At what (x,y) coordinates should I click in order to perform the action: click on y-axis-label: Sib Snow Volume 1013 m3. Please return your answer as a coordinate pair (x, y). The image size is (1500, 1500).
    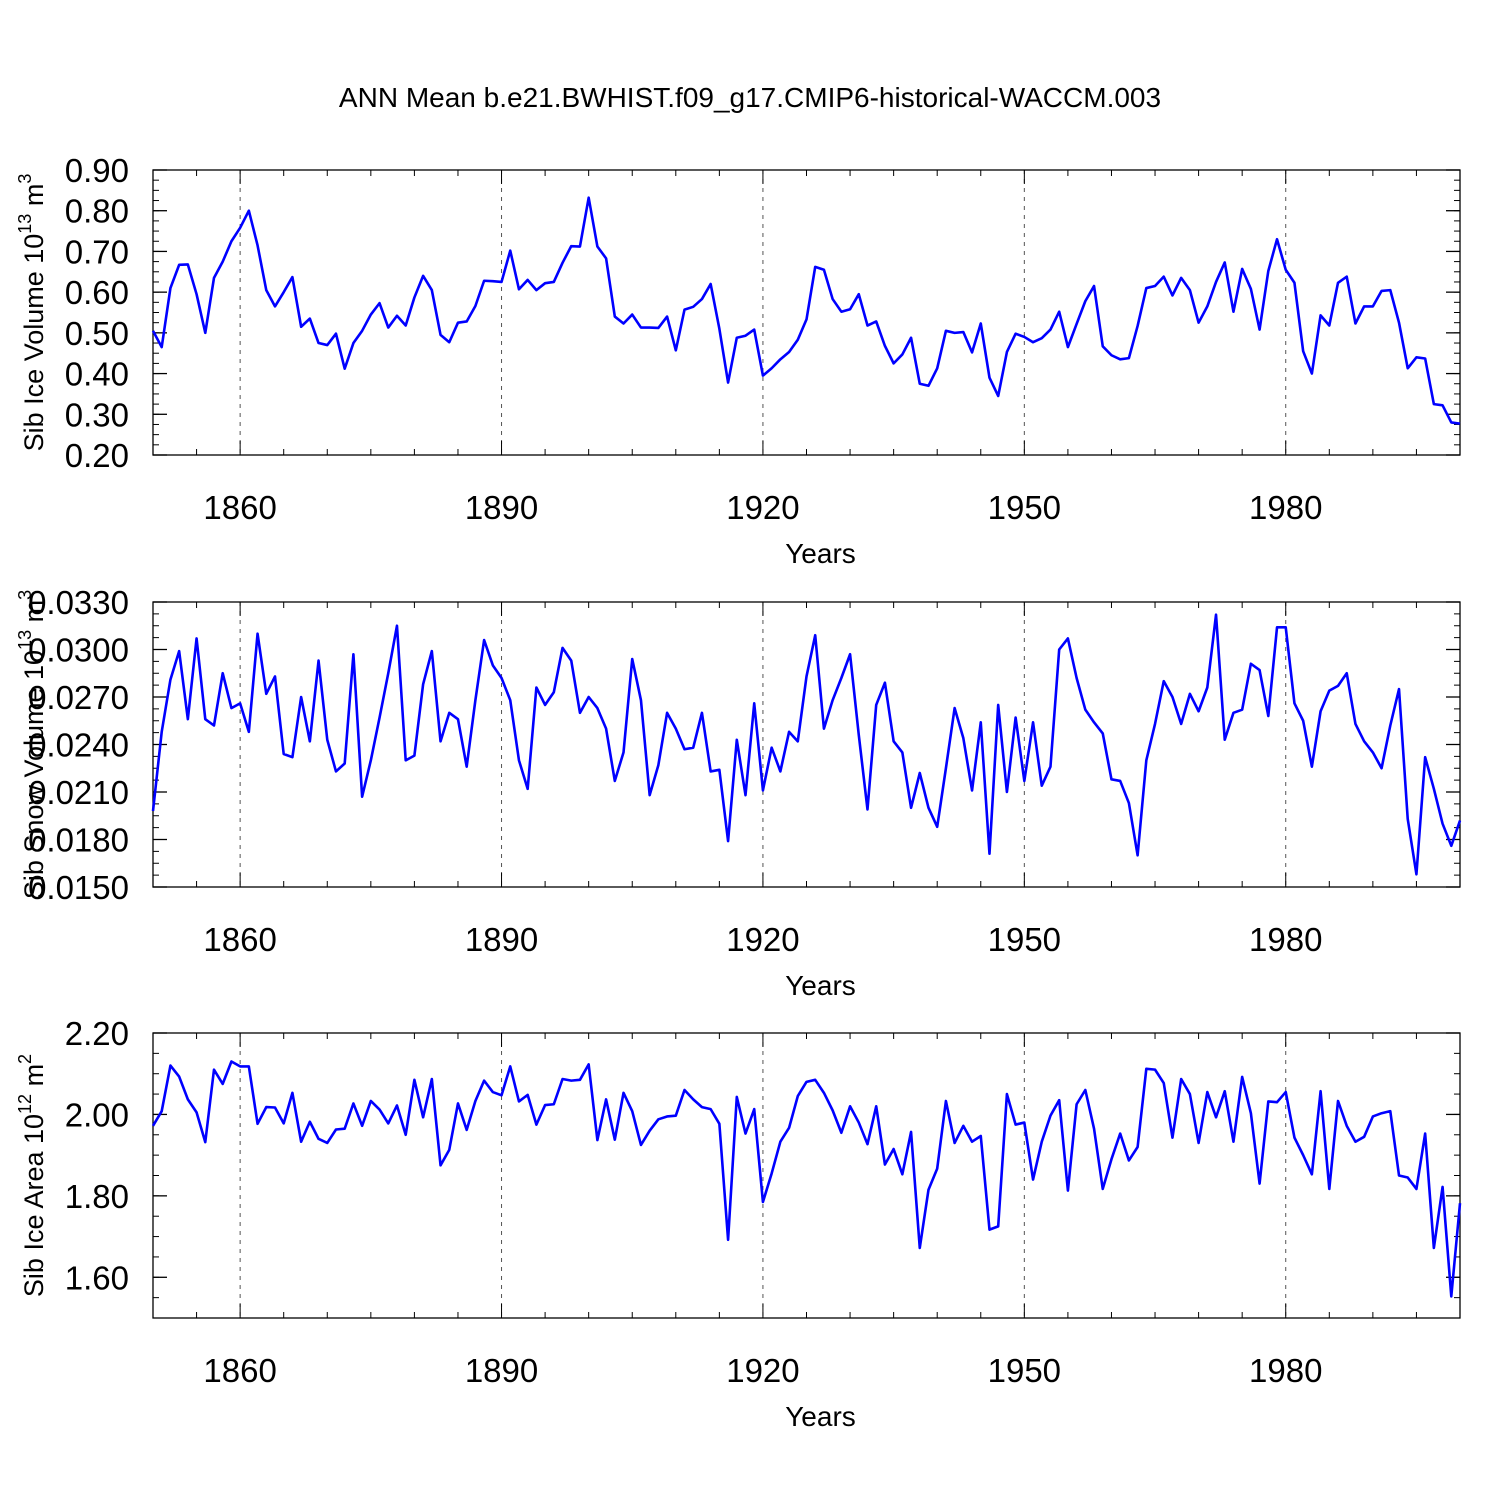
    Looking at the image, I should click on (32, 744).